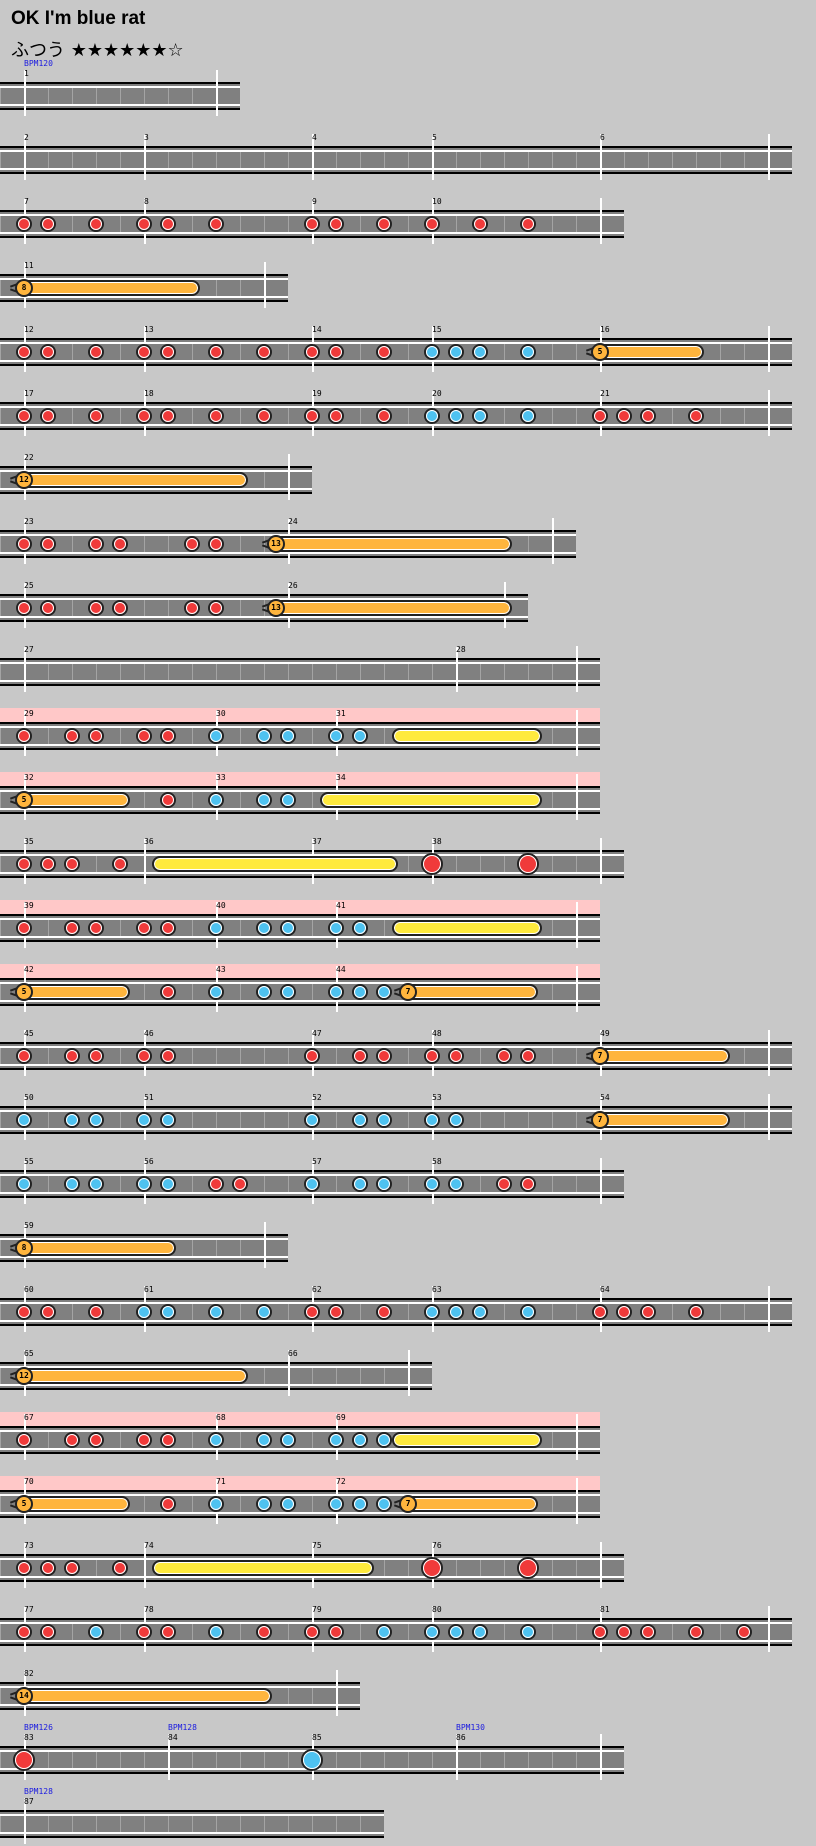 This screenshot has height=1846, width=816. I want to click on balloon-note: 5, so click(24, 1504).